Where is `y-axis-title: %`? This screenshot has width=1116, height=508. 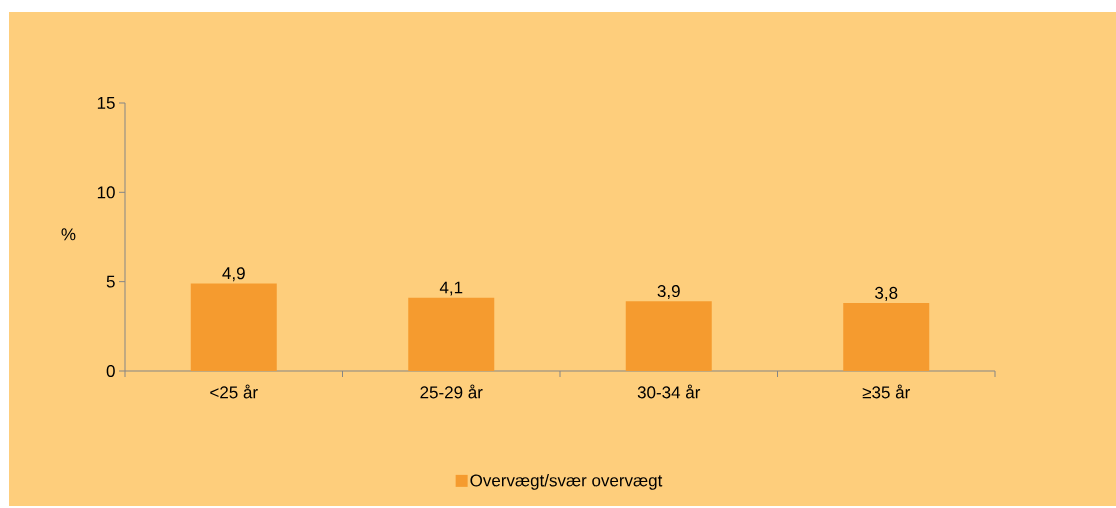
y-axis-title: % is located at coordinates (68, 234).